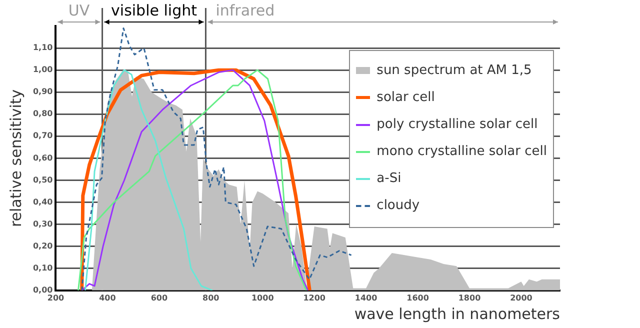 Image resolution: width=640 pixels, height=328 pixels. I want to click on y-axis-title: relative sensitivity, so click(15, 158).